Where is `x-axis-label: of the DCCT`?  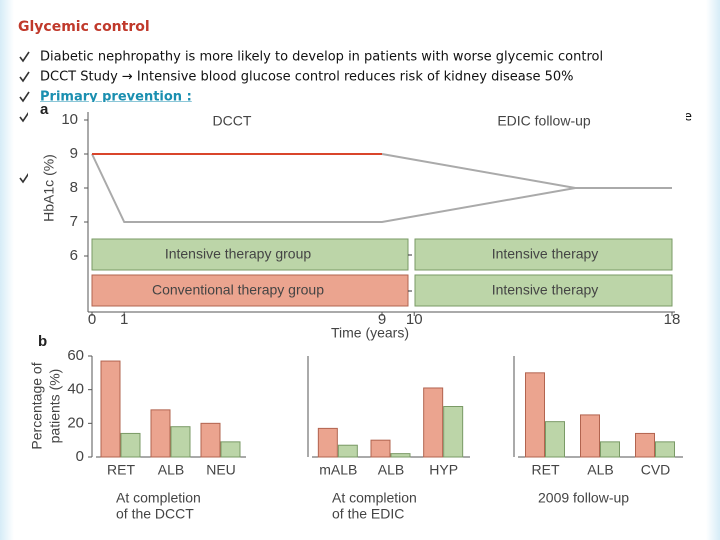 x-axis-label: of the DCCT is located at coordinates (155, 514).